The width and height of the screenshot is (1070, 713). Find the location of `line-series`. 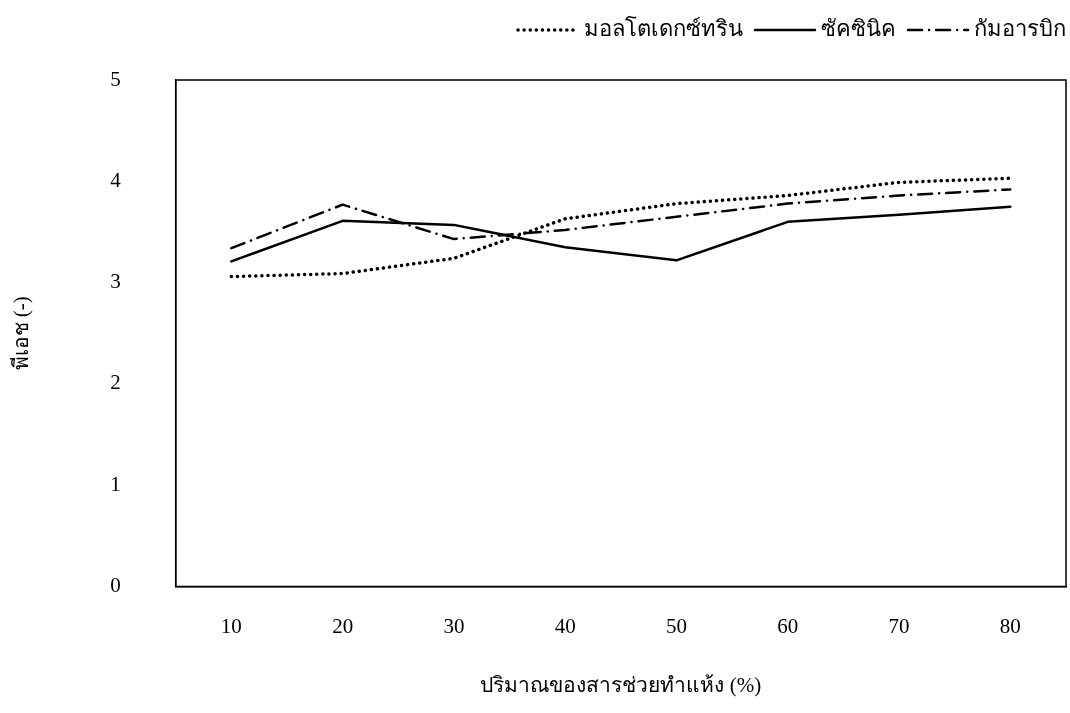

line-series is located at coordinates (621, 227).